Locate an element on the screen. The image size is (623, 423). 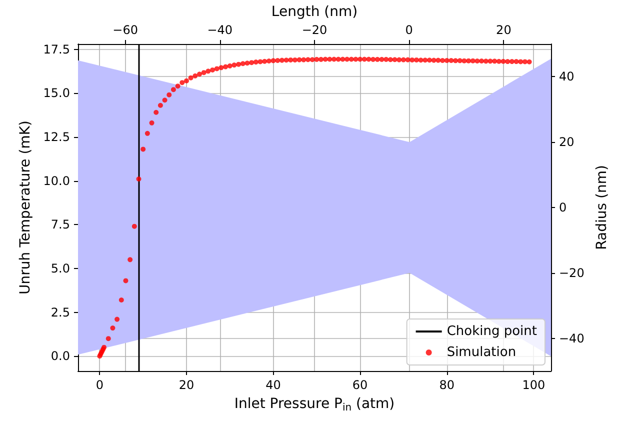
x2-tick-label: −60 is located at coordinates (125, 30).